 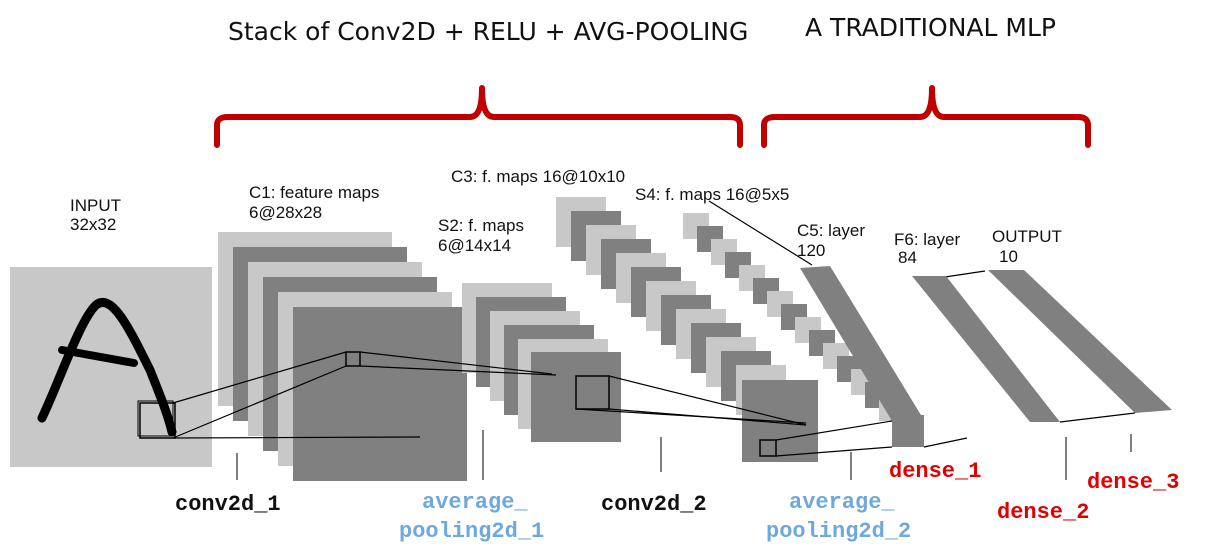 I want to click on s2-feature-maps, so click(x=541, y=362).